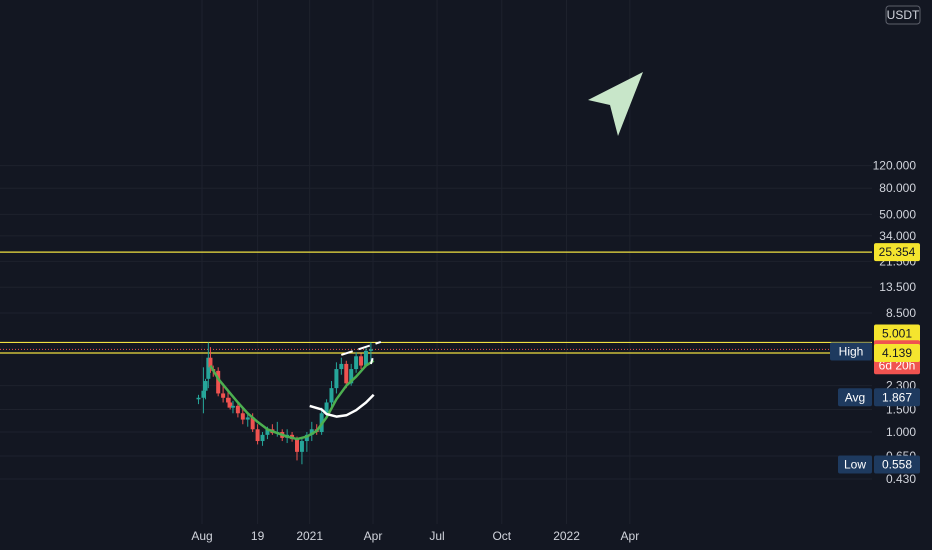  I want to click on price-tick-label: 120.000, so click(895, 166).